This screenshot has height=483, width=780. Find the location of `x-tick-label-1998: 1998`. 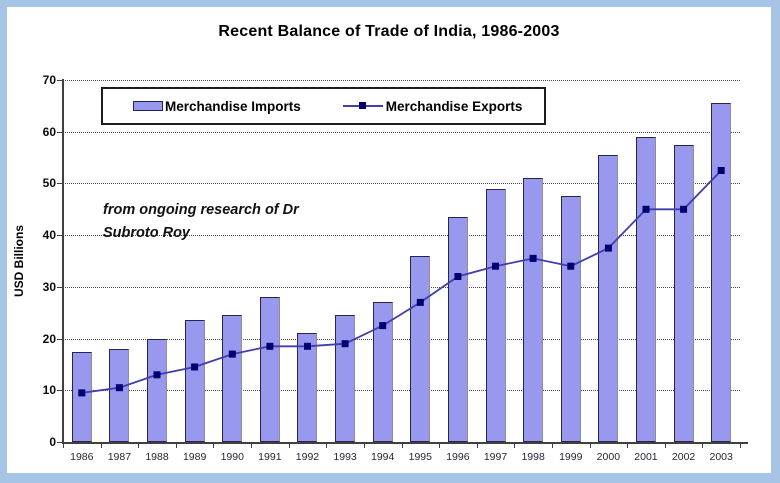

x-tick-label-1998: 1998 is located at coordinates (533, 457).